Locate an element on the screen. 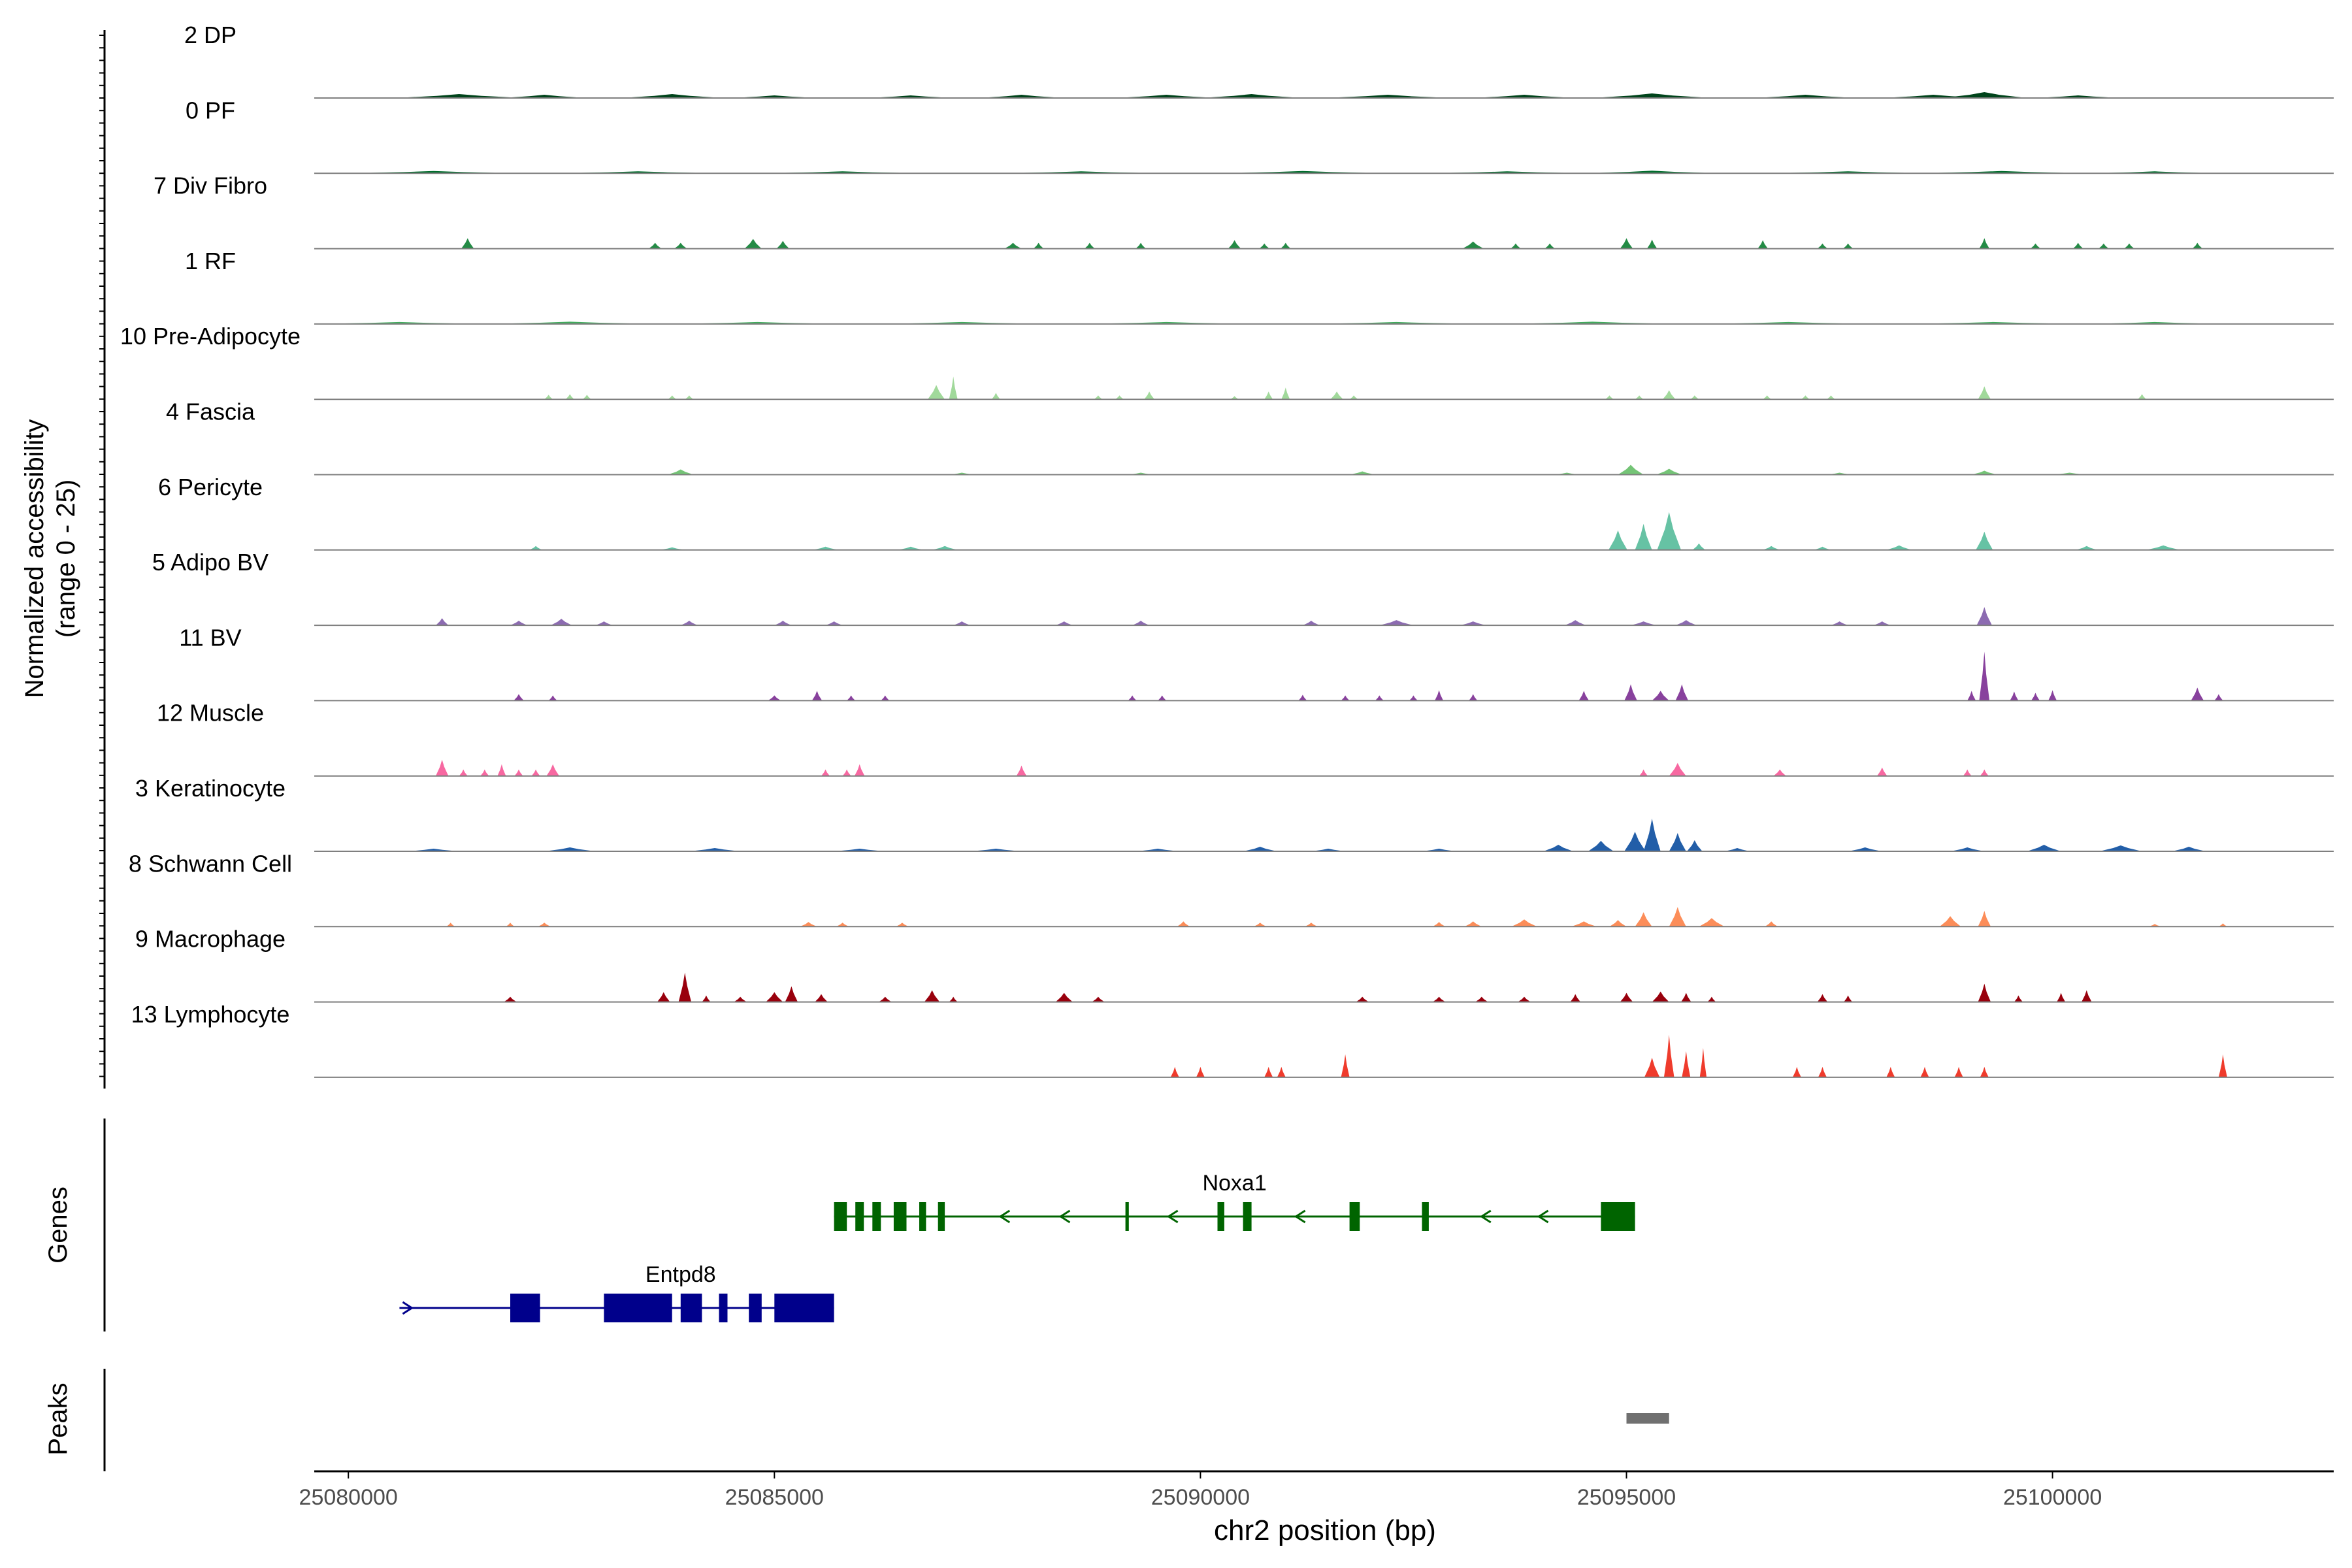 The width and height of the screenshot is (2352, 1568). x-tick-label: 25090000 is located at coordinates (1200, 1497).